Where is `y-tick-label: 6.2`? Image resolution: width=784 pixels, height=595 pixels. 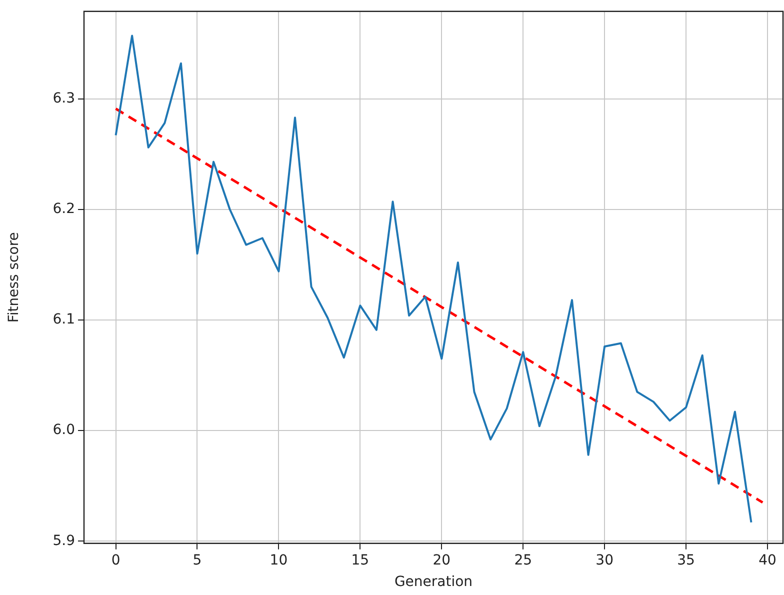 y-tick-label: 6.2 is located at coordinates (63, 209).